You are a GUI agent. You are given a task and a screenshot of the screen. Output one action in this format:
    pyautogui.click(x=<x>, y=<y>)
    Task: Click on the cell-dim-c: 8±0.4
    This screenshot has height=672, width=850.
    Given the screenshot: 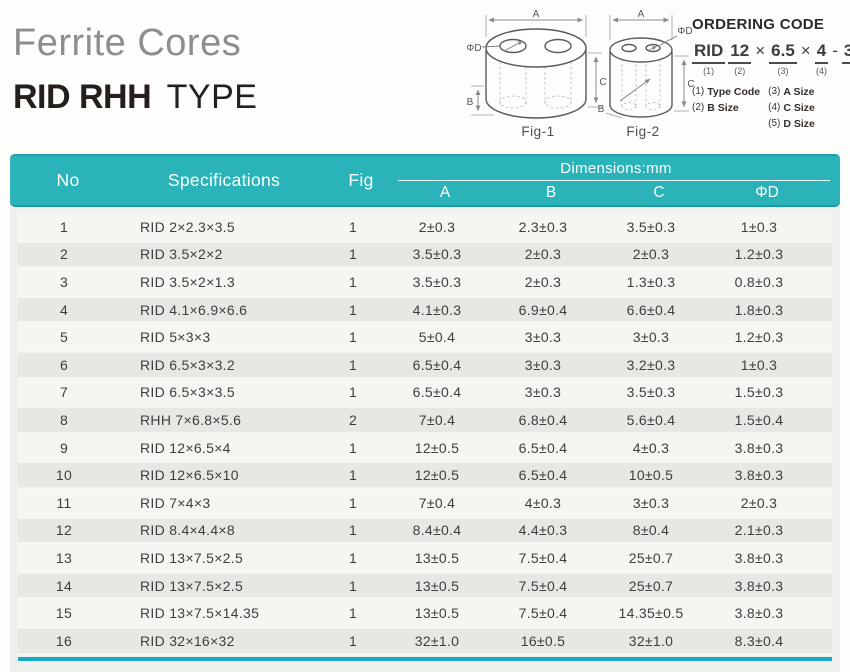 What is the action you would take?
    pyautogui.click(x=651, y=530)
    